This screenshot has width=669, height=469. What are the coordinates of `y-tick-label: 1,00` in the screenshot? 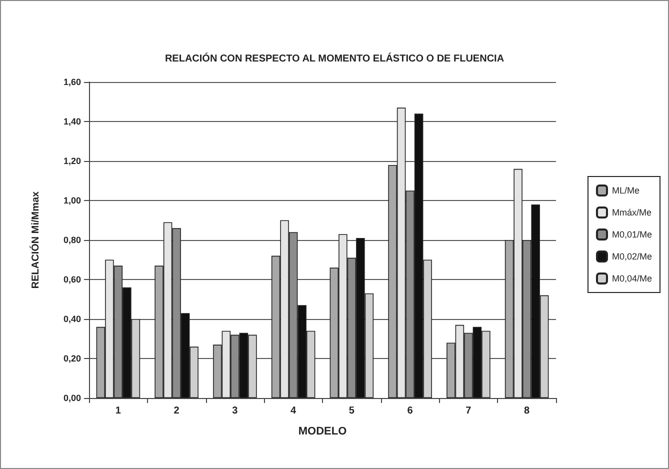 It's located at (72, 201).